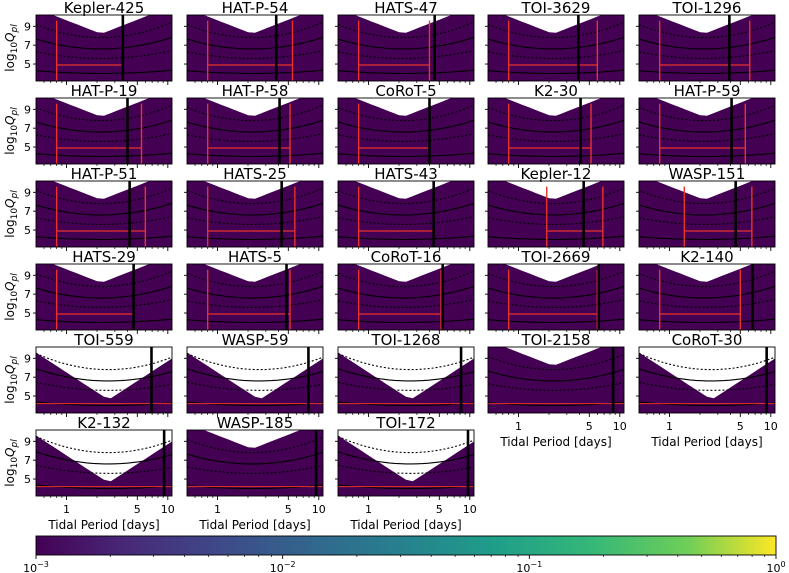 This screenshot has width=789, height=573. Describe the element at coordinates (406, 545) in the screenshot. I see `colorbar-gradient` at that location.